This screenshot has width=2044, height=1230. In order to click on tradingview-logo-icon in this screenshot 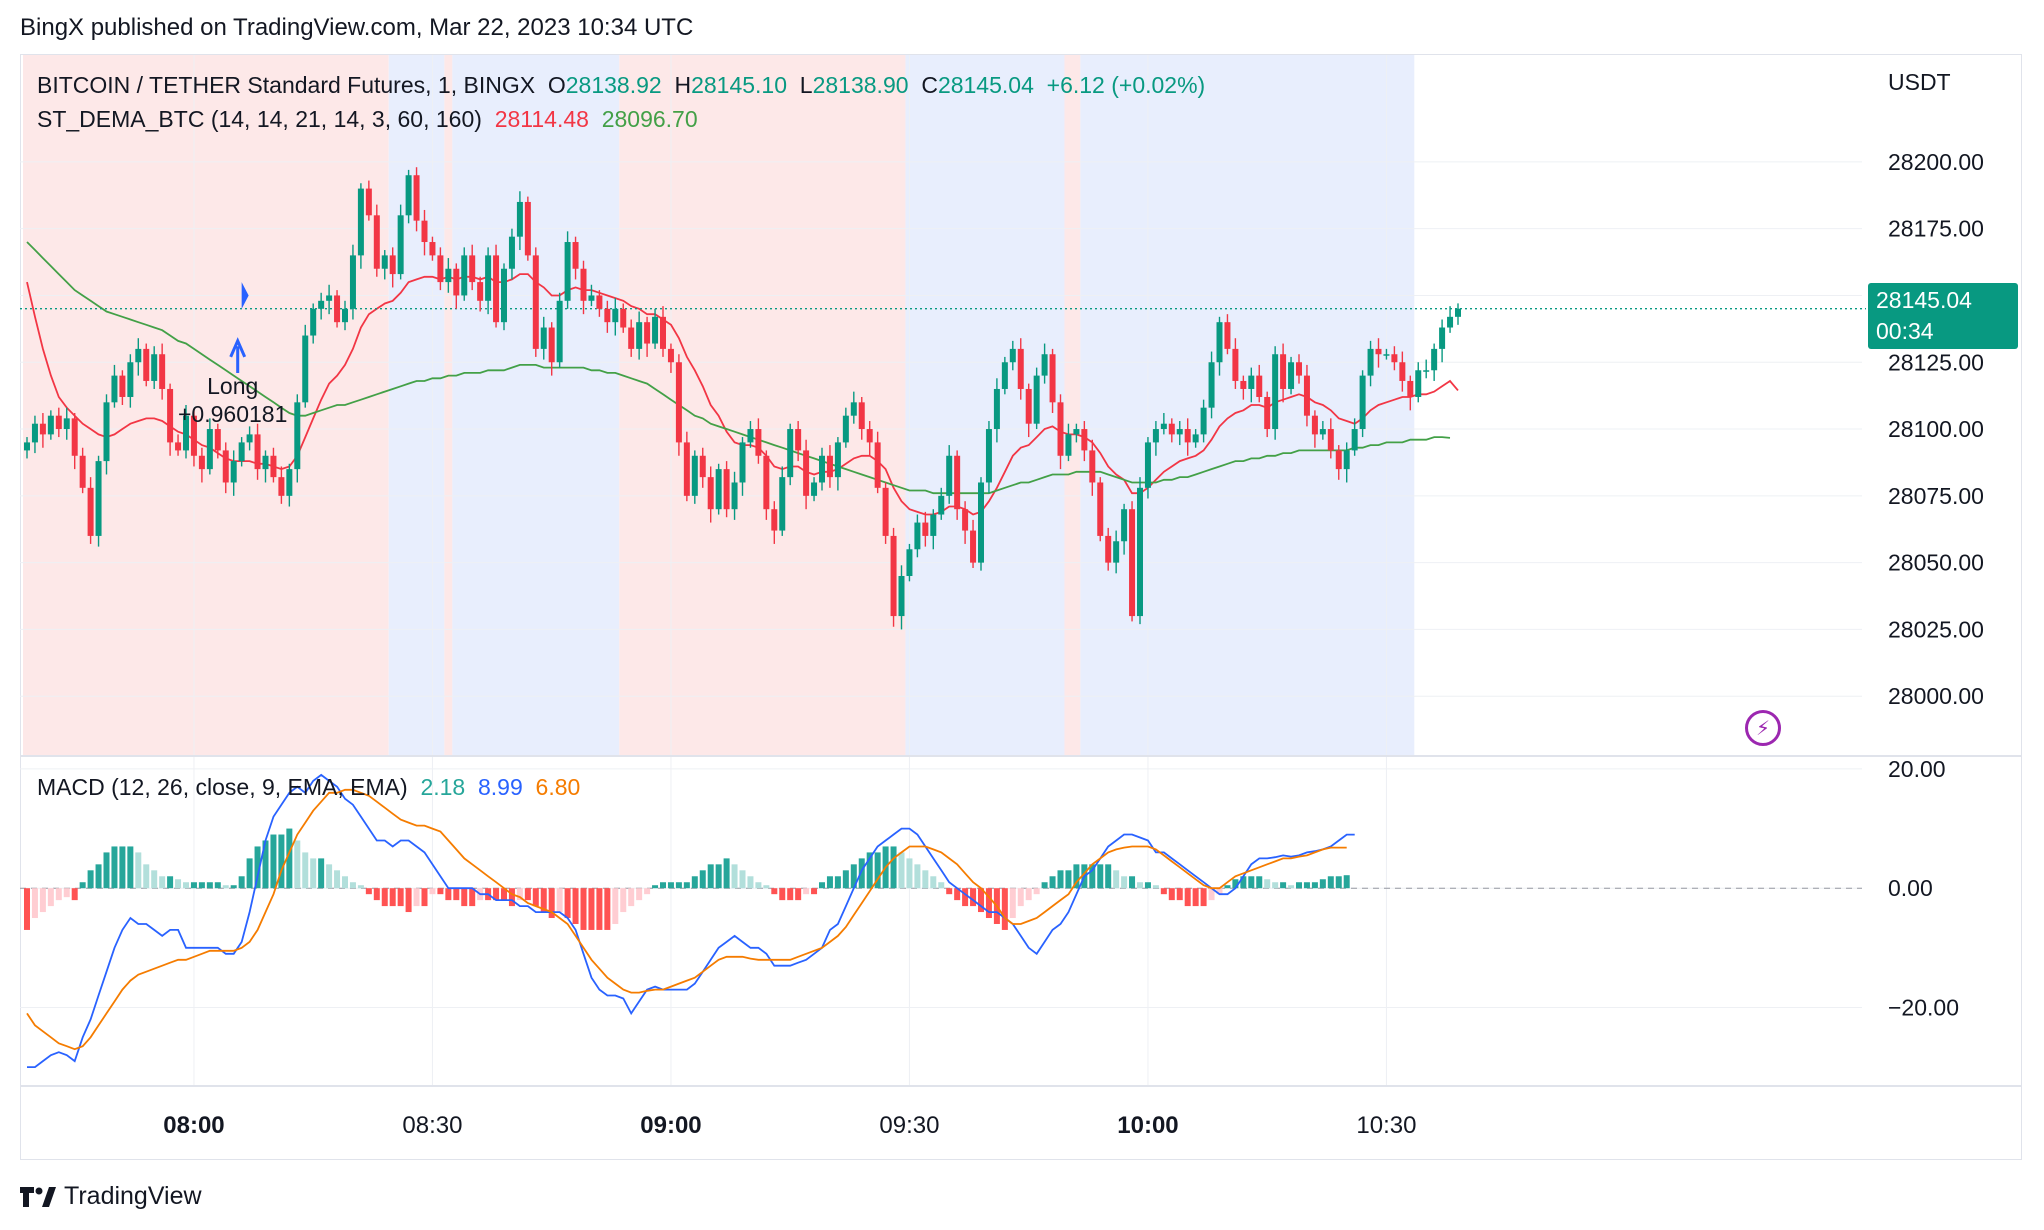, I will do `click(38, 1196)`.